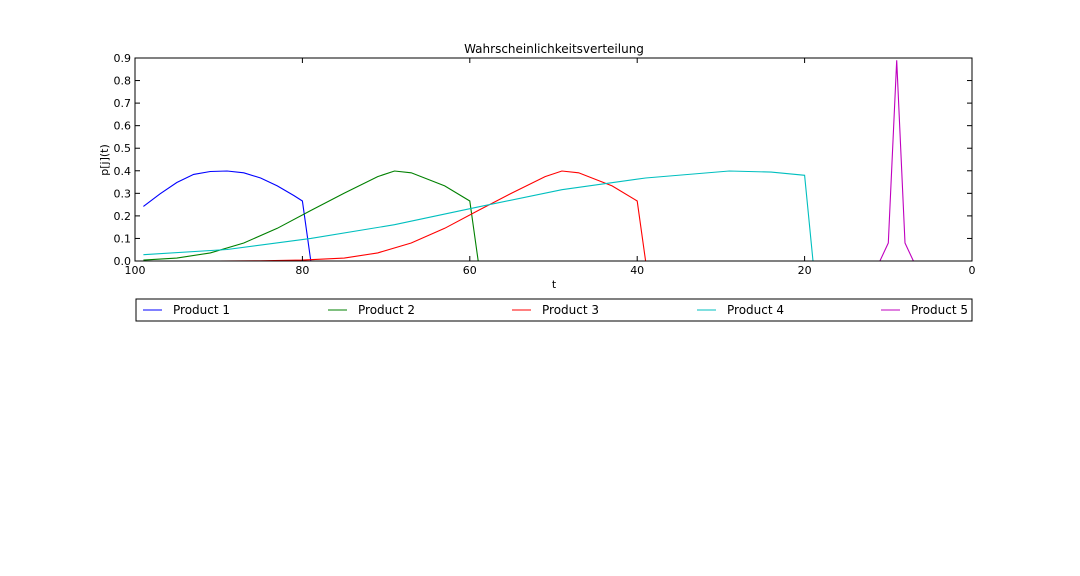 This screenshot has height=576, width=1080. I want to click on x-tick-label: 40, so click(637, 270).